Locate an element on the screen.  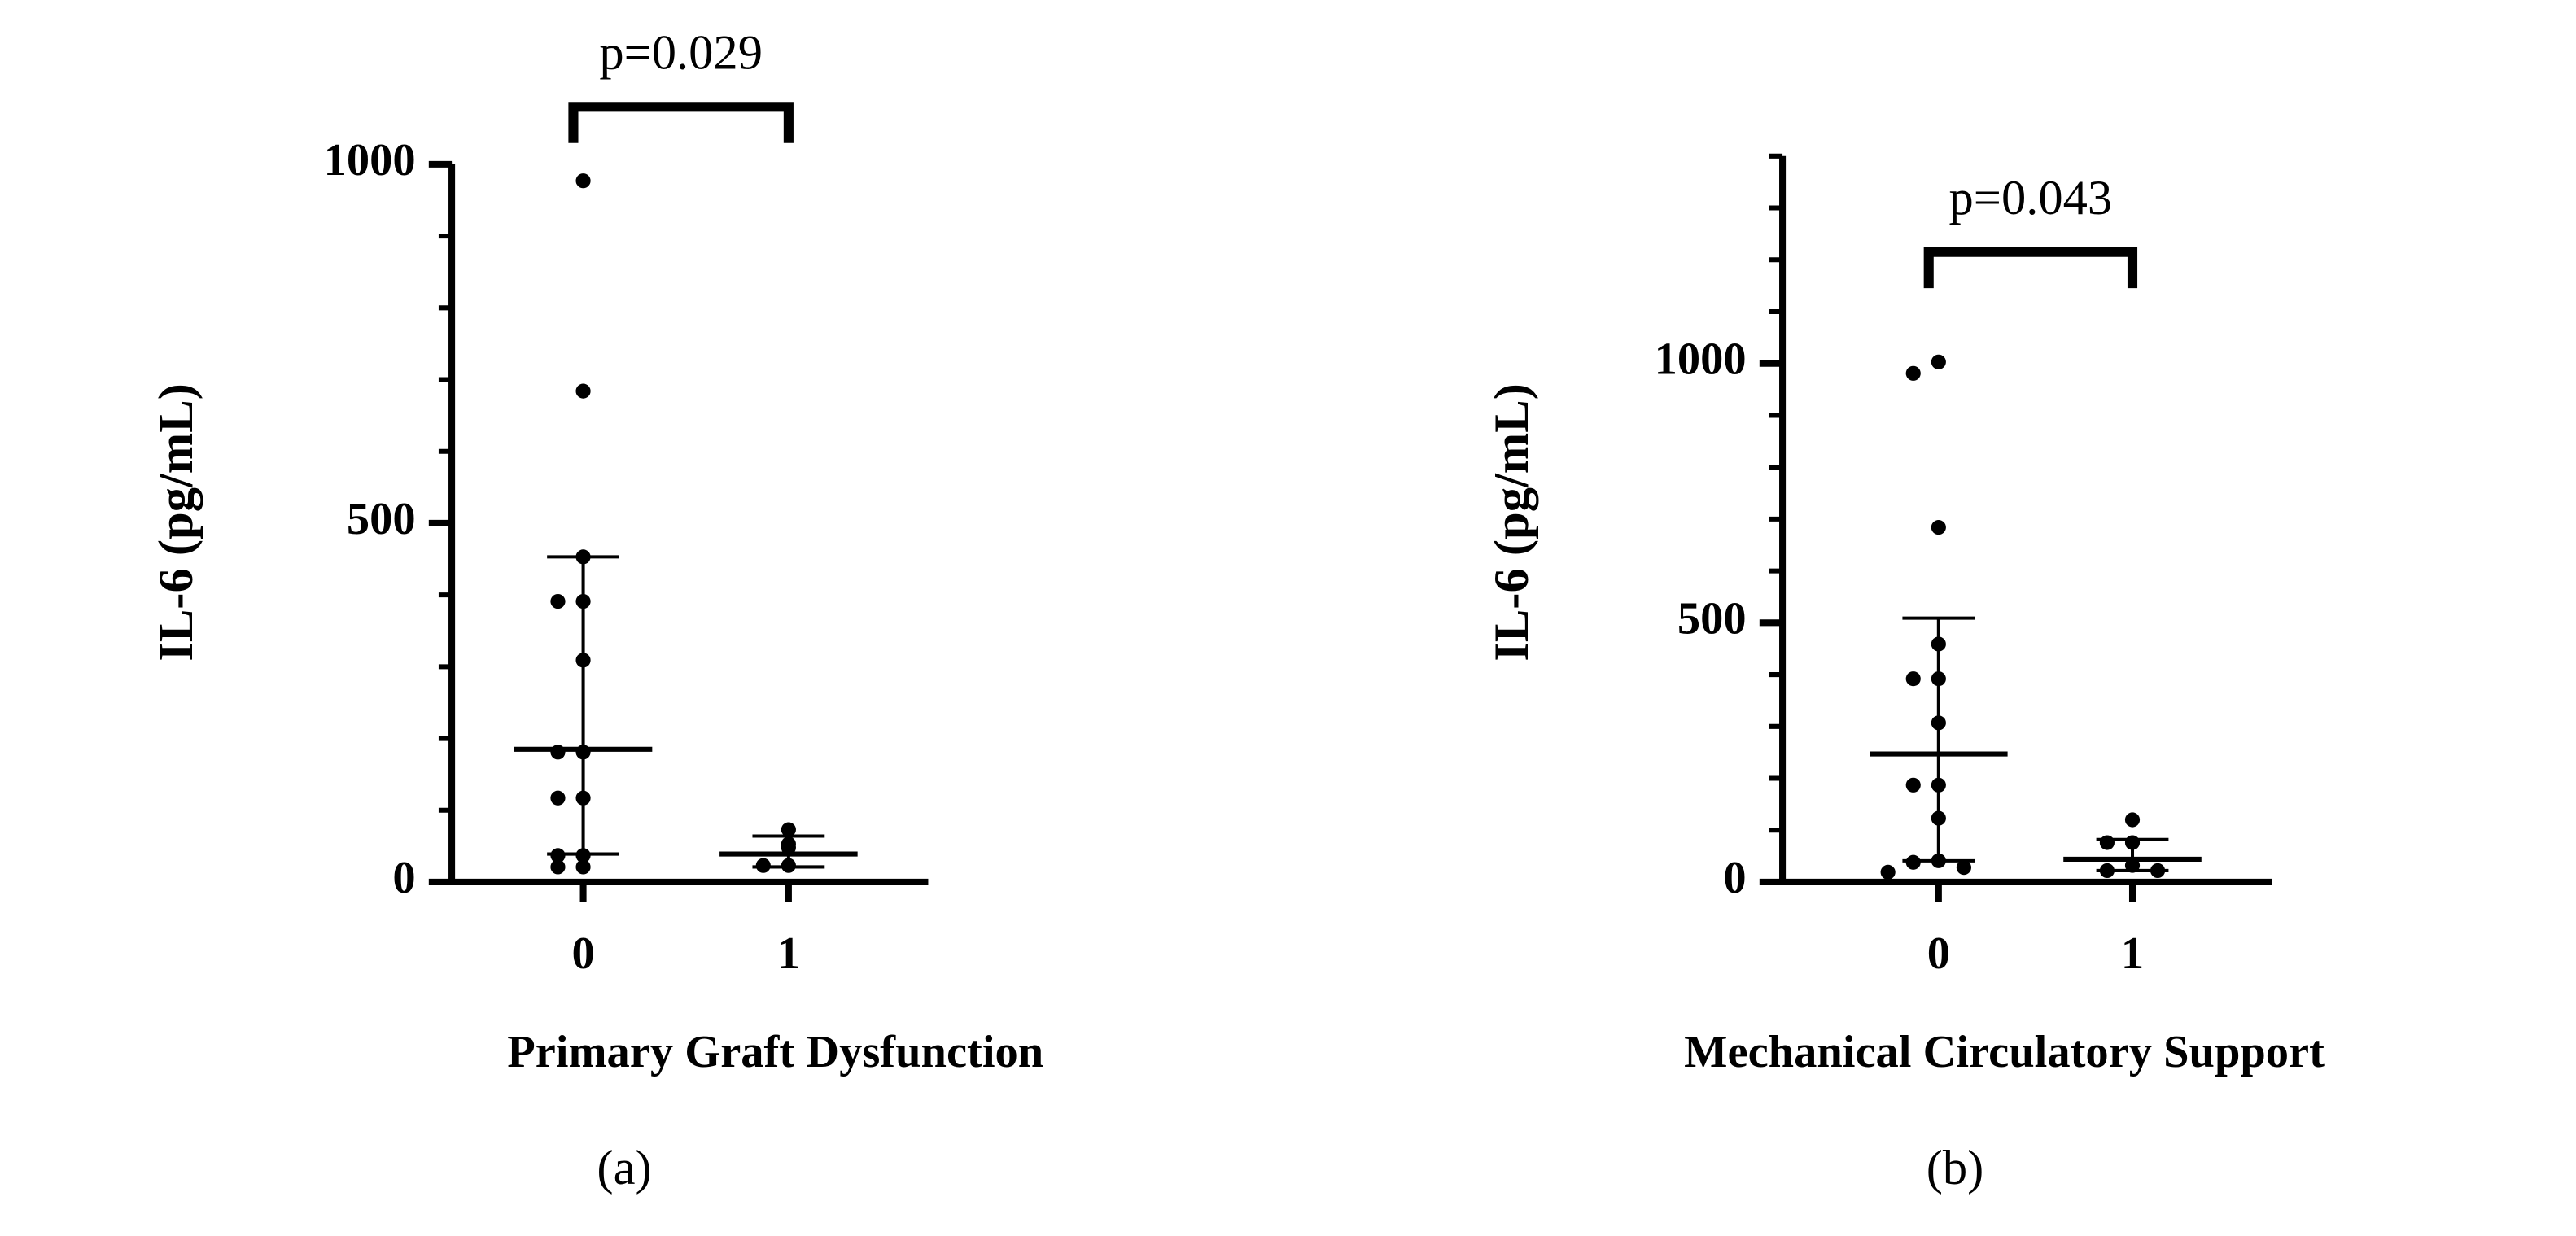
x-axis-label: Primary Graft Dysfunction is located at coordinates (775, 1052).